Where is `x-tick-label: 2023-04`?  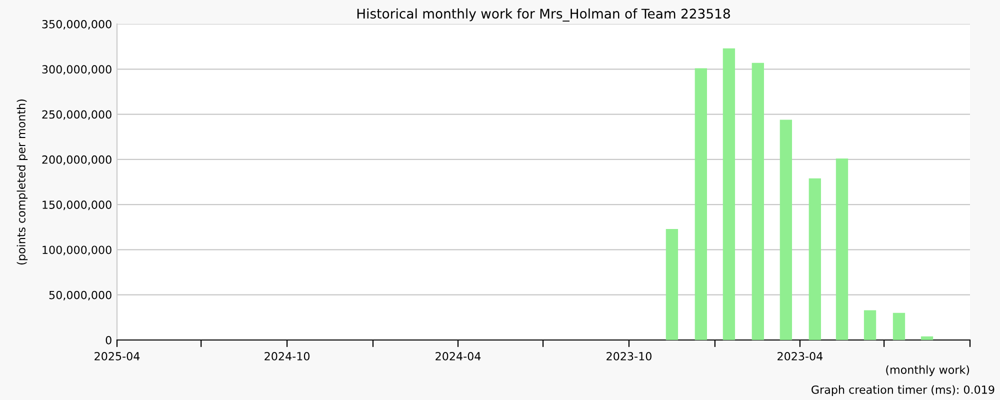
x-tick-label: 2023-04 is located at coordinates (800, 356).